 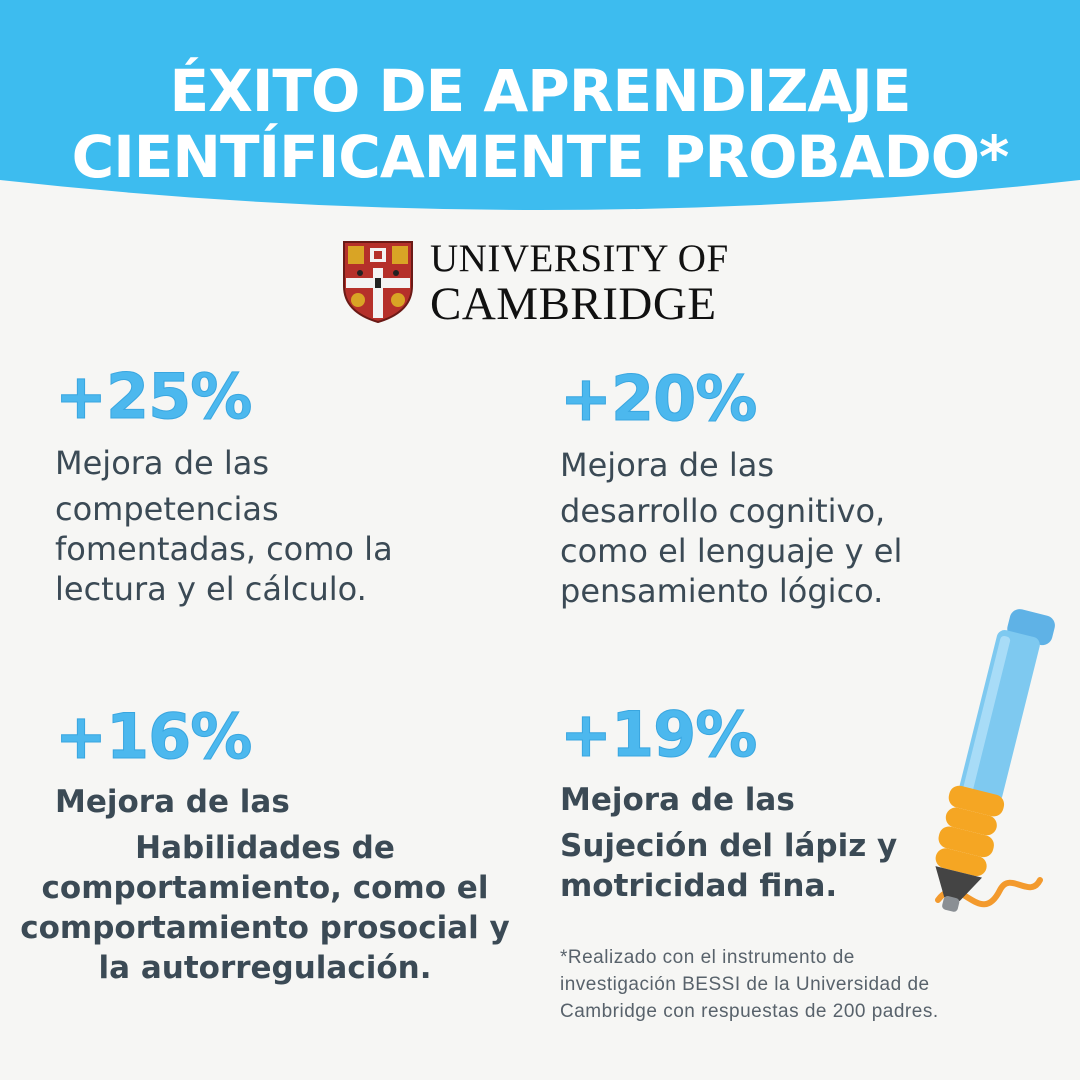 What do you see at coordinates (995, 760) in the screenshot?
I see `stylus-pen-icon` at bounding box center [995, 760].